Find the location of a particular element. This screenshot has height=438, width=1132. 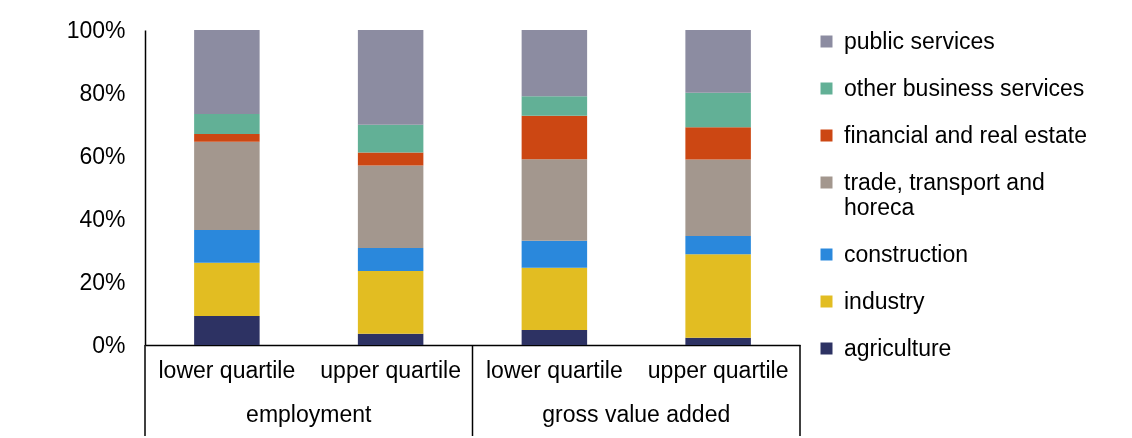

legend-label: financial and real estate is located at coordinates (965, 134).